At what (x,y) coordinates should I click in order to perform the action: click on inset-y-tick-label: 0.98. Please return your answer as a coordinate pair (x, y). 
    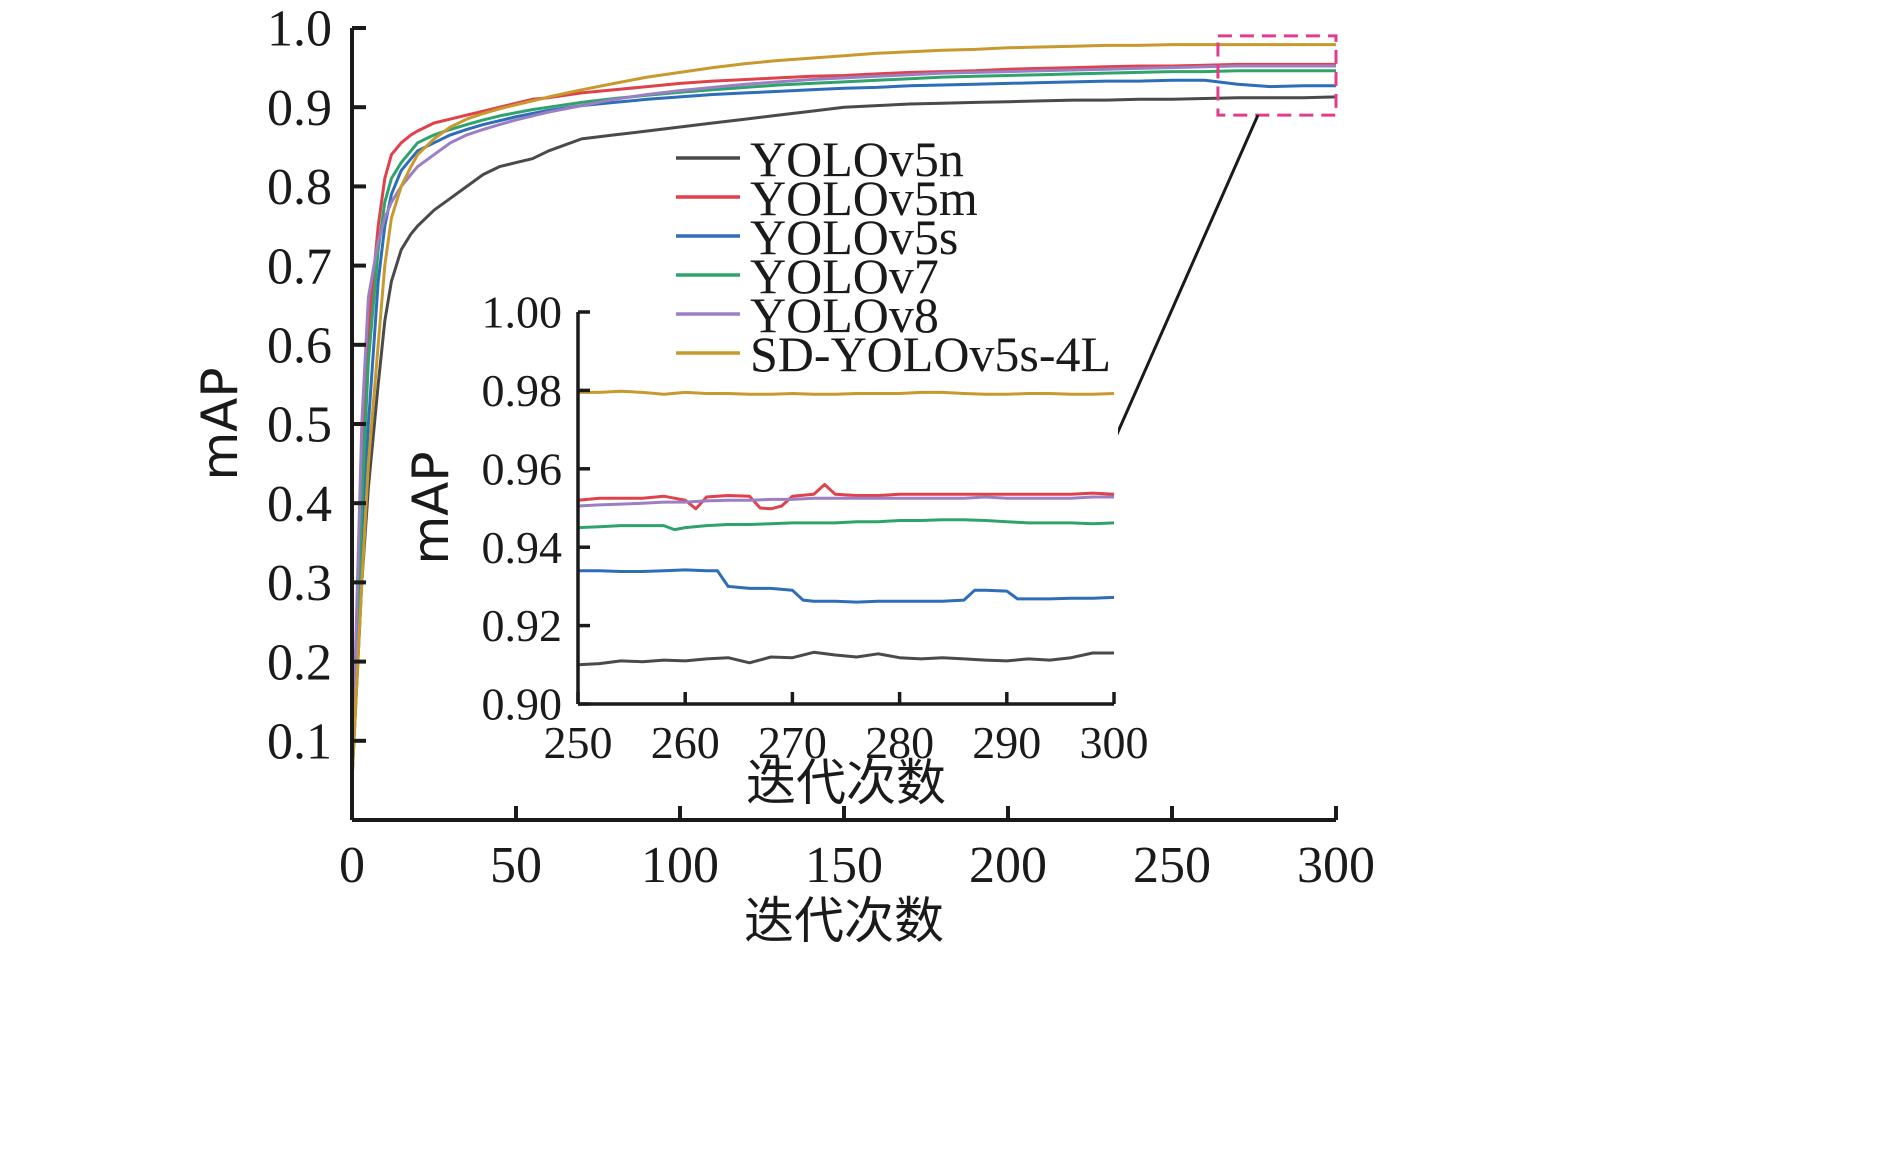
    Looking at the image, I should click on (522, 390).